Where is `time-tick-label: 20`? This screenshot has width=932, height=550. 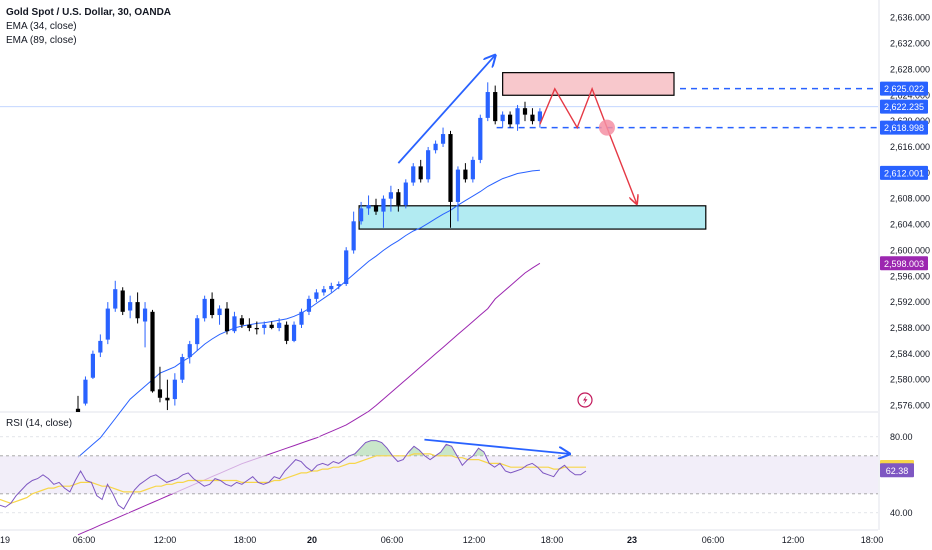
time-tick-label: 20 is located at coordinates (312, 540).